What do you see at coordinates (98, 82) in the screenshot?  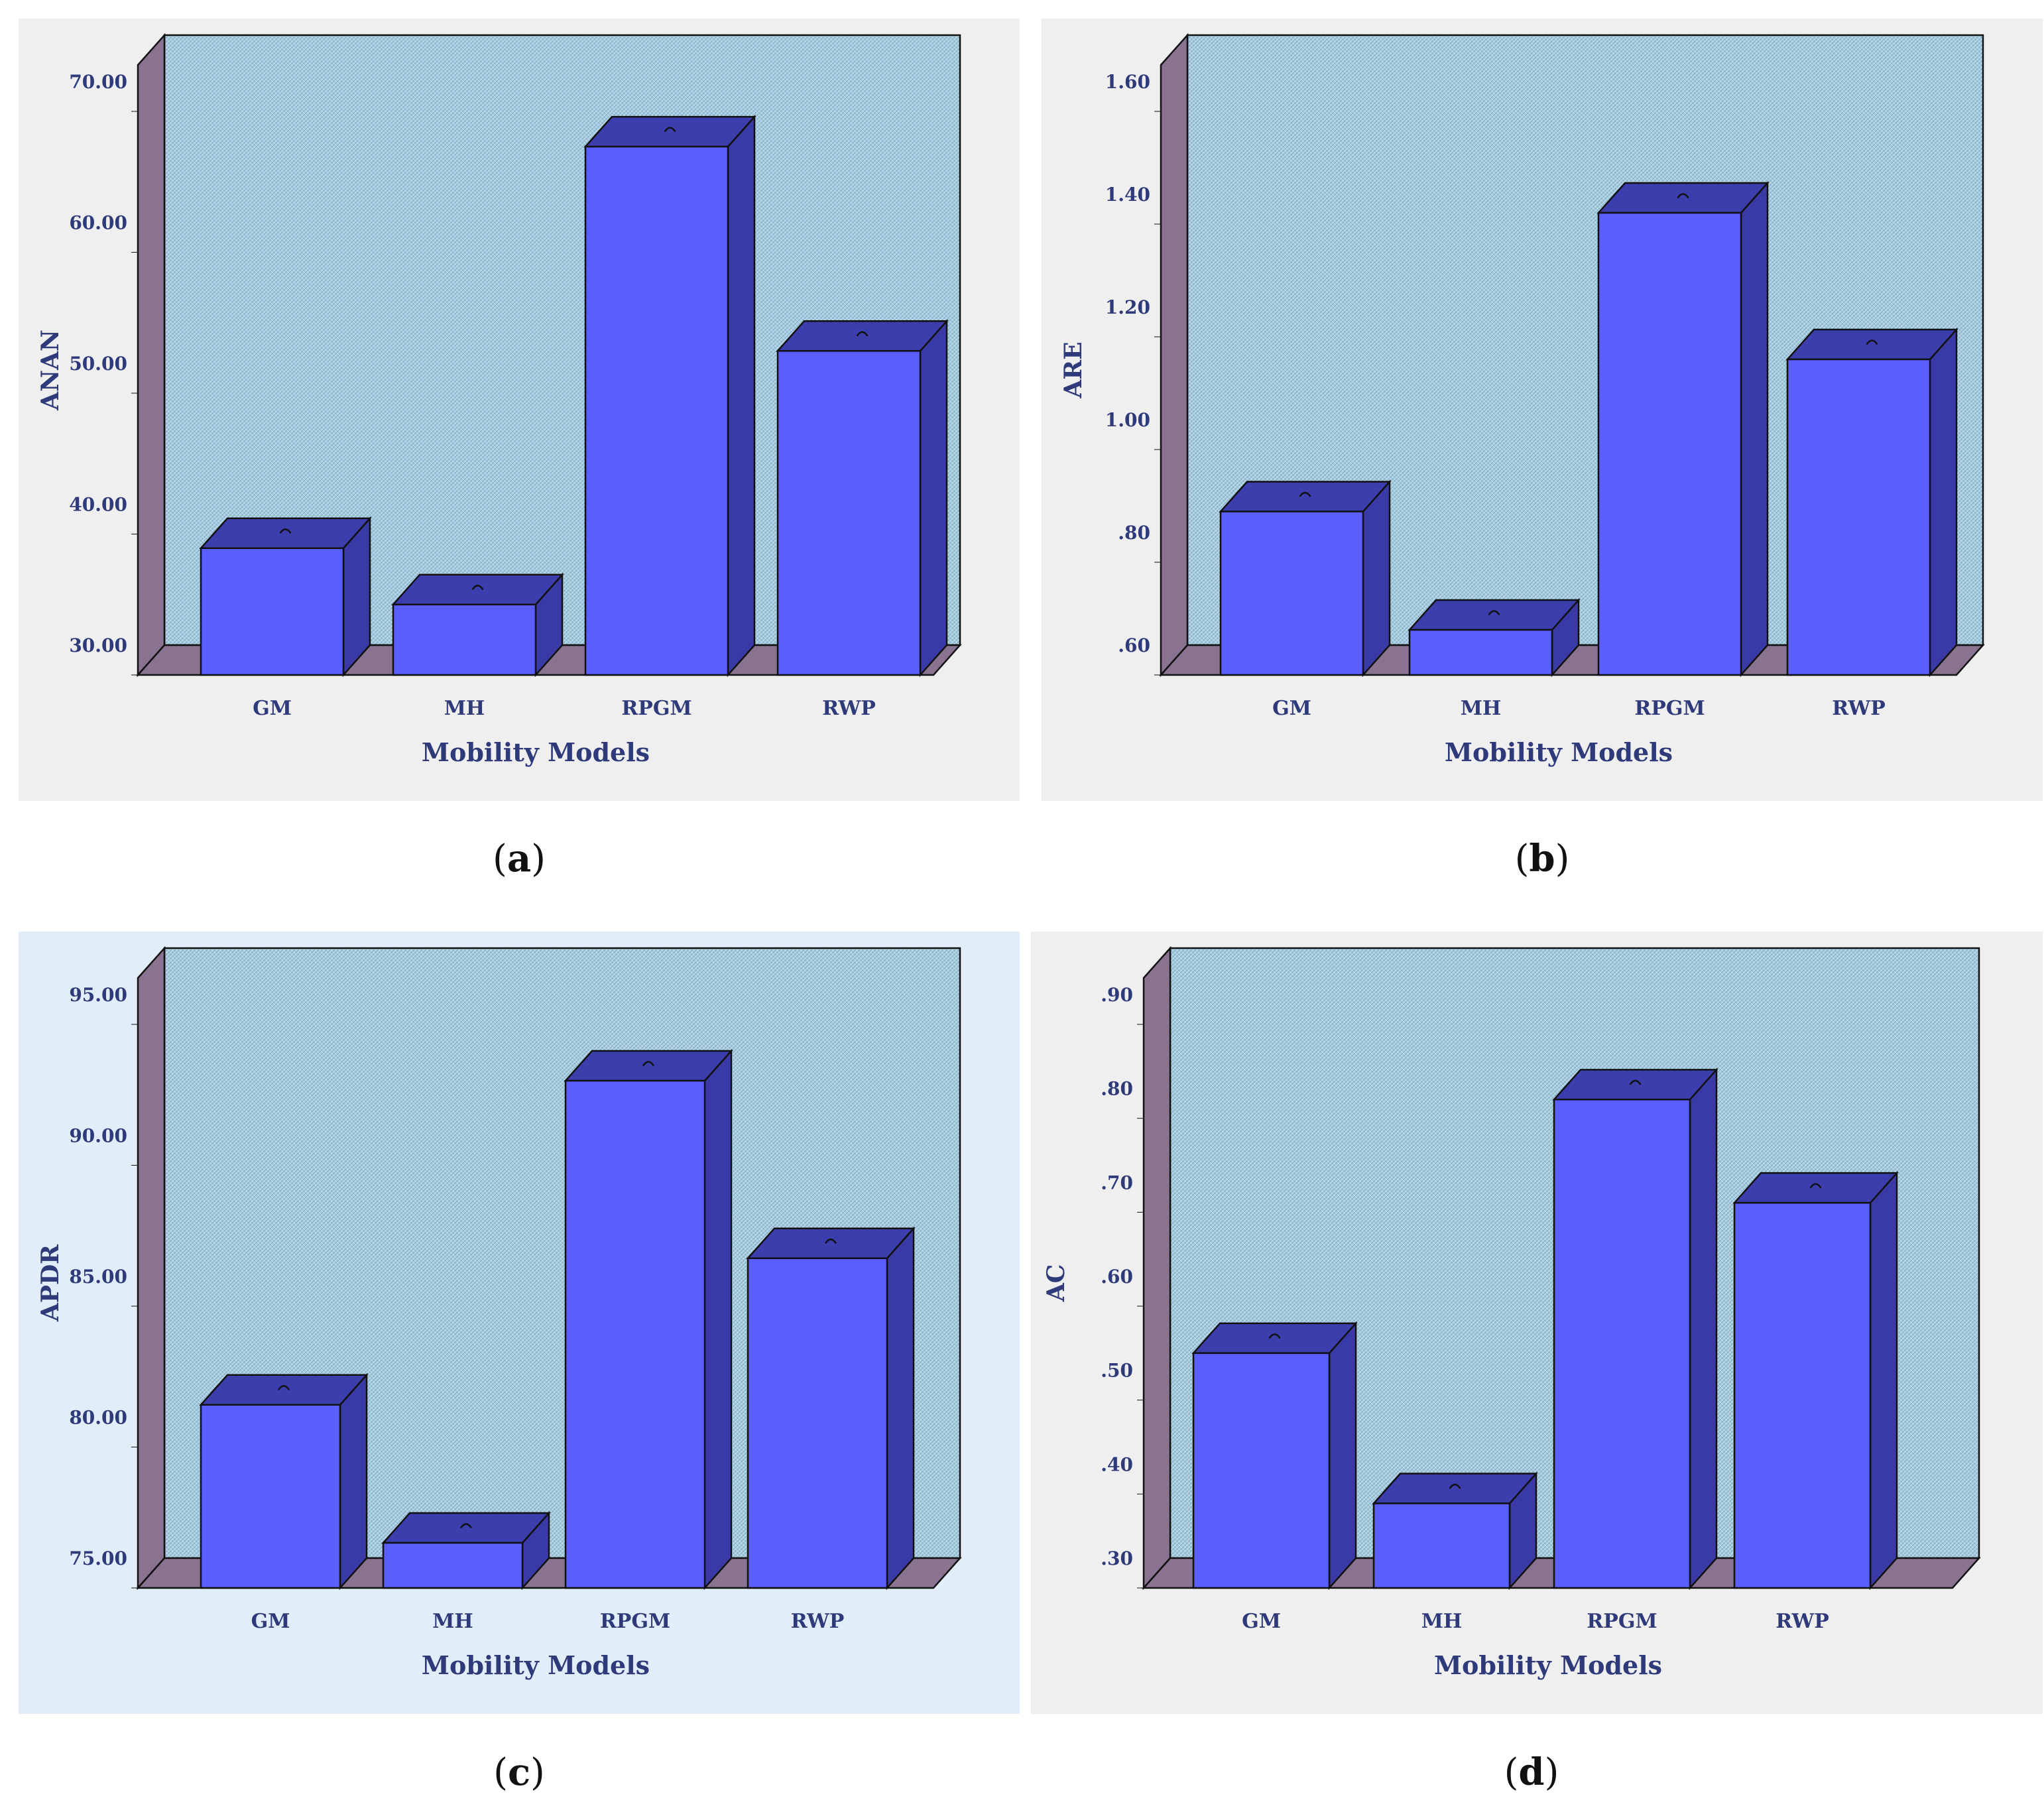 I see `y-tick-label: 70.00` at bounding box center [98, 82].